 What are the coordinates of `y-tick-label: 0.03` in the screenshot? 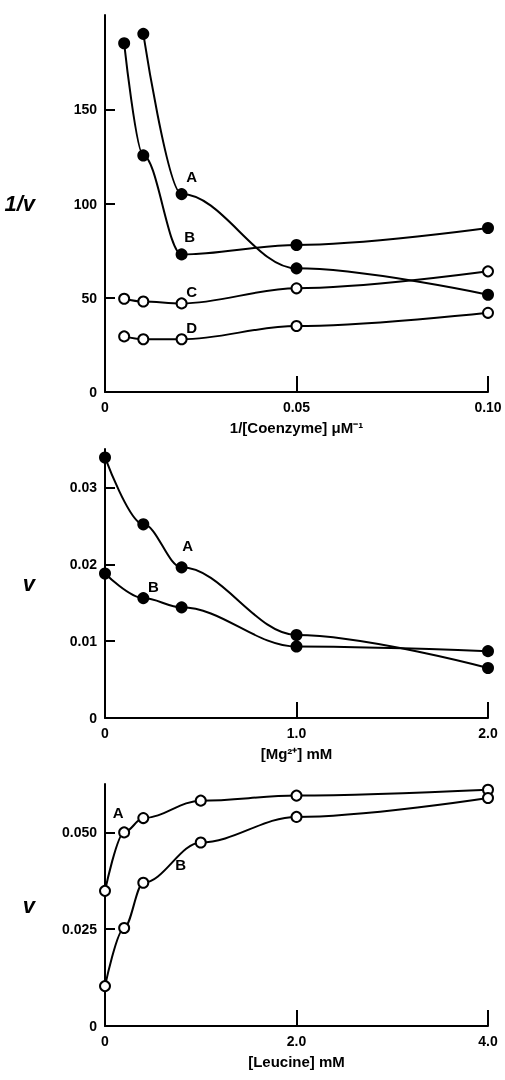 It's located at (83, 487).